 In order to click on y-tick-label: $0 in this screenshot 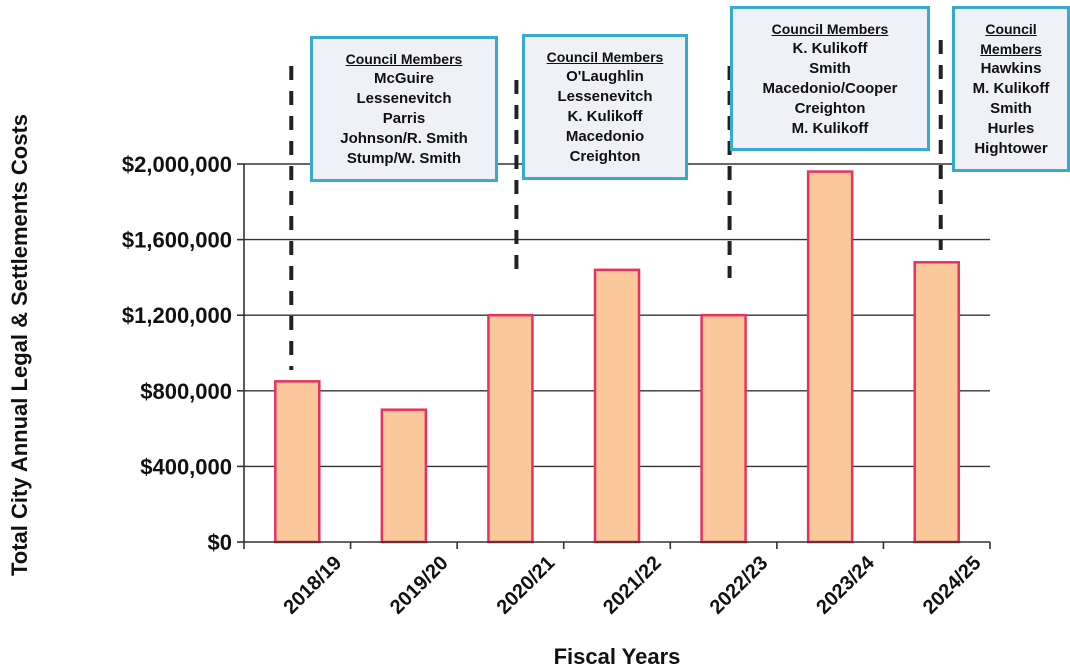, I will do `click(220, 542)`.